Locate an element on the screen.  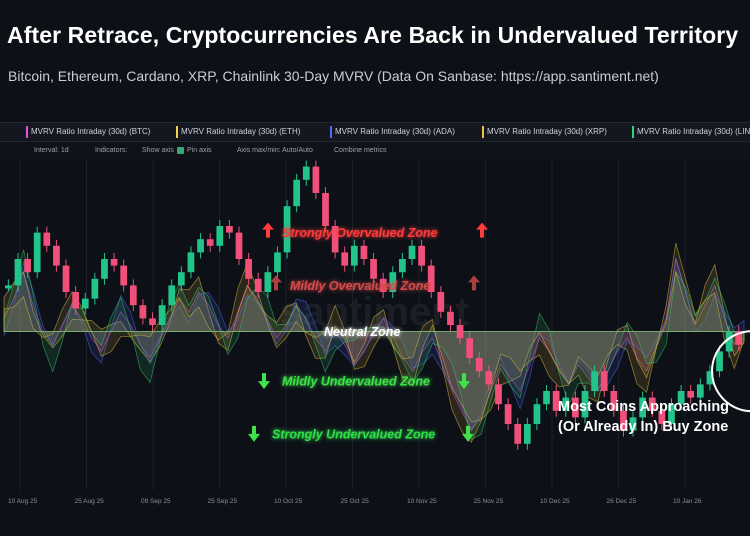
tab-ada: MVRV Ratio Intraday (30d) (ADA) is located at coordinates (392, 132).